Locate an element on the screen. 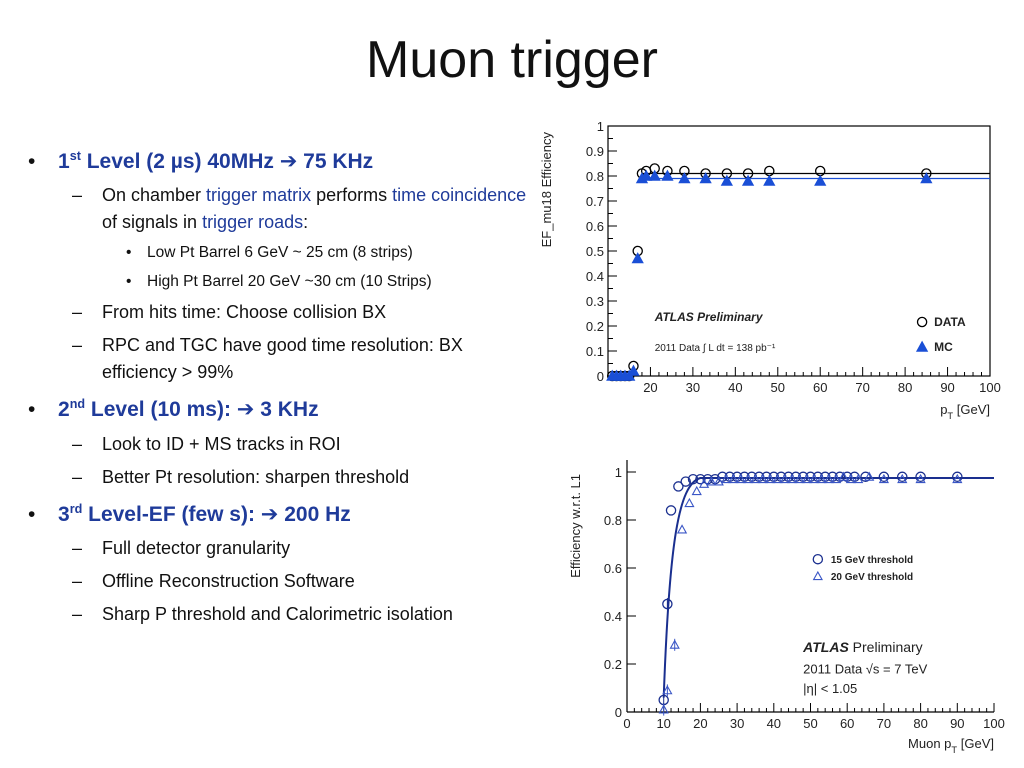  x-tick-label: 20 is located at coordinates (700, 723).